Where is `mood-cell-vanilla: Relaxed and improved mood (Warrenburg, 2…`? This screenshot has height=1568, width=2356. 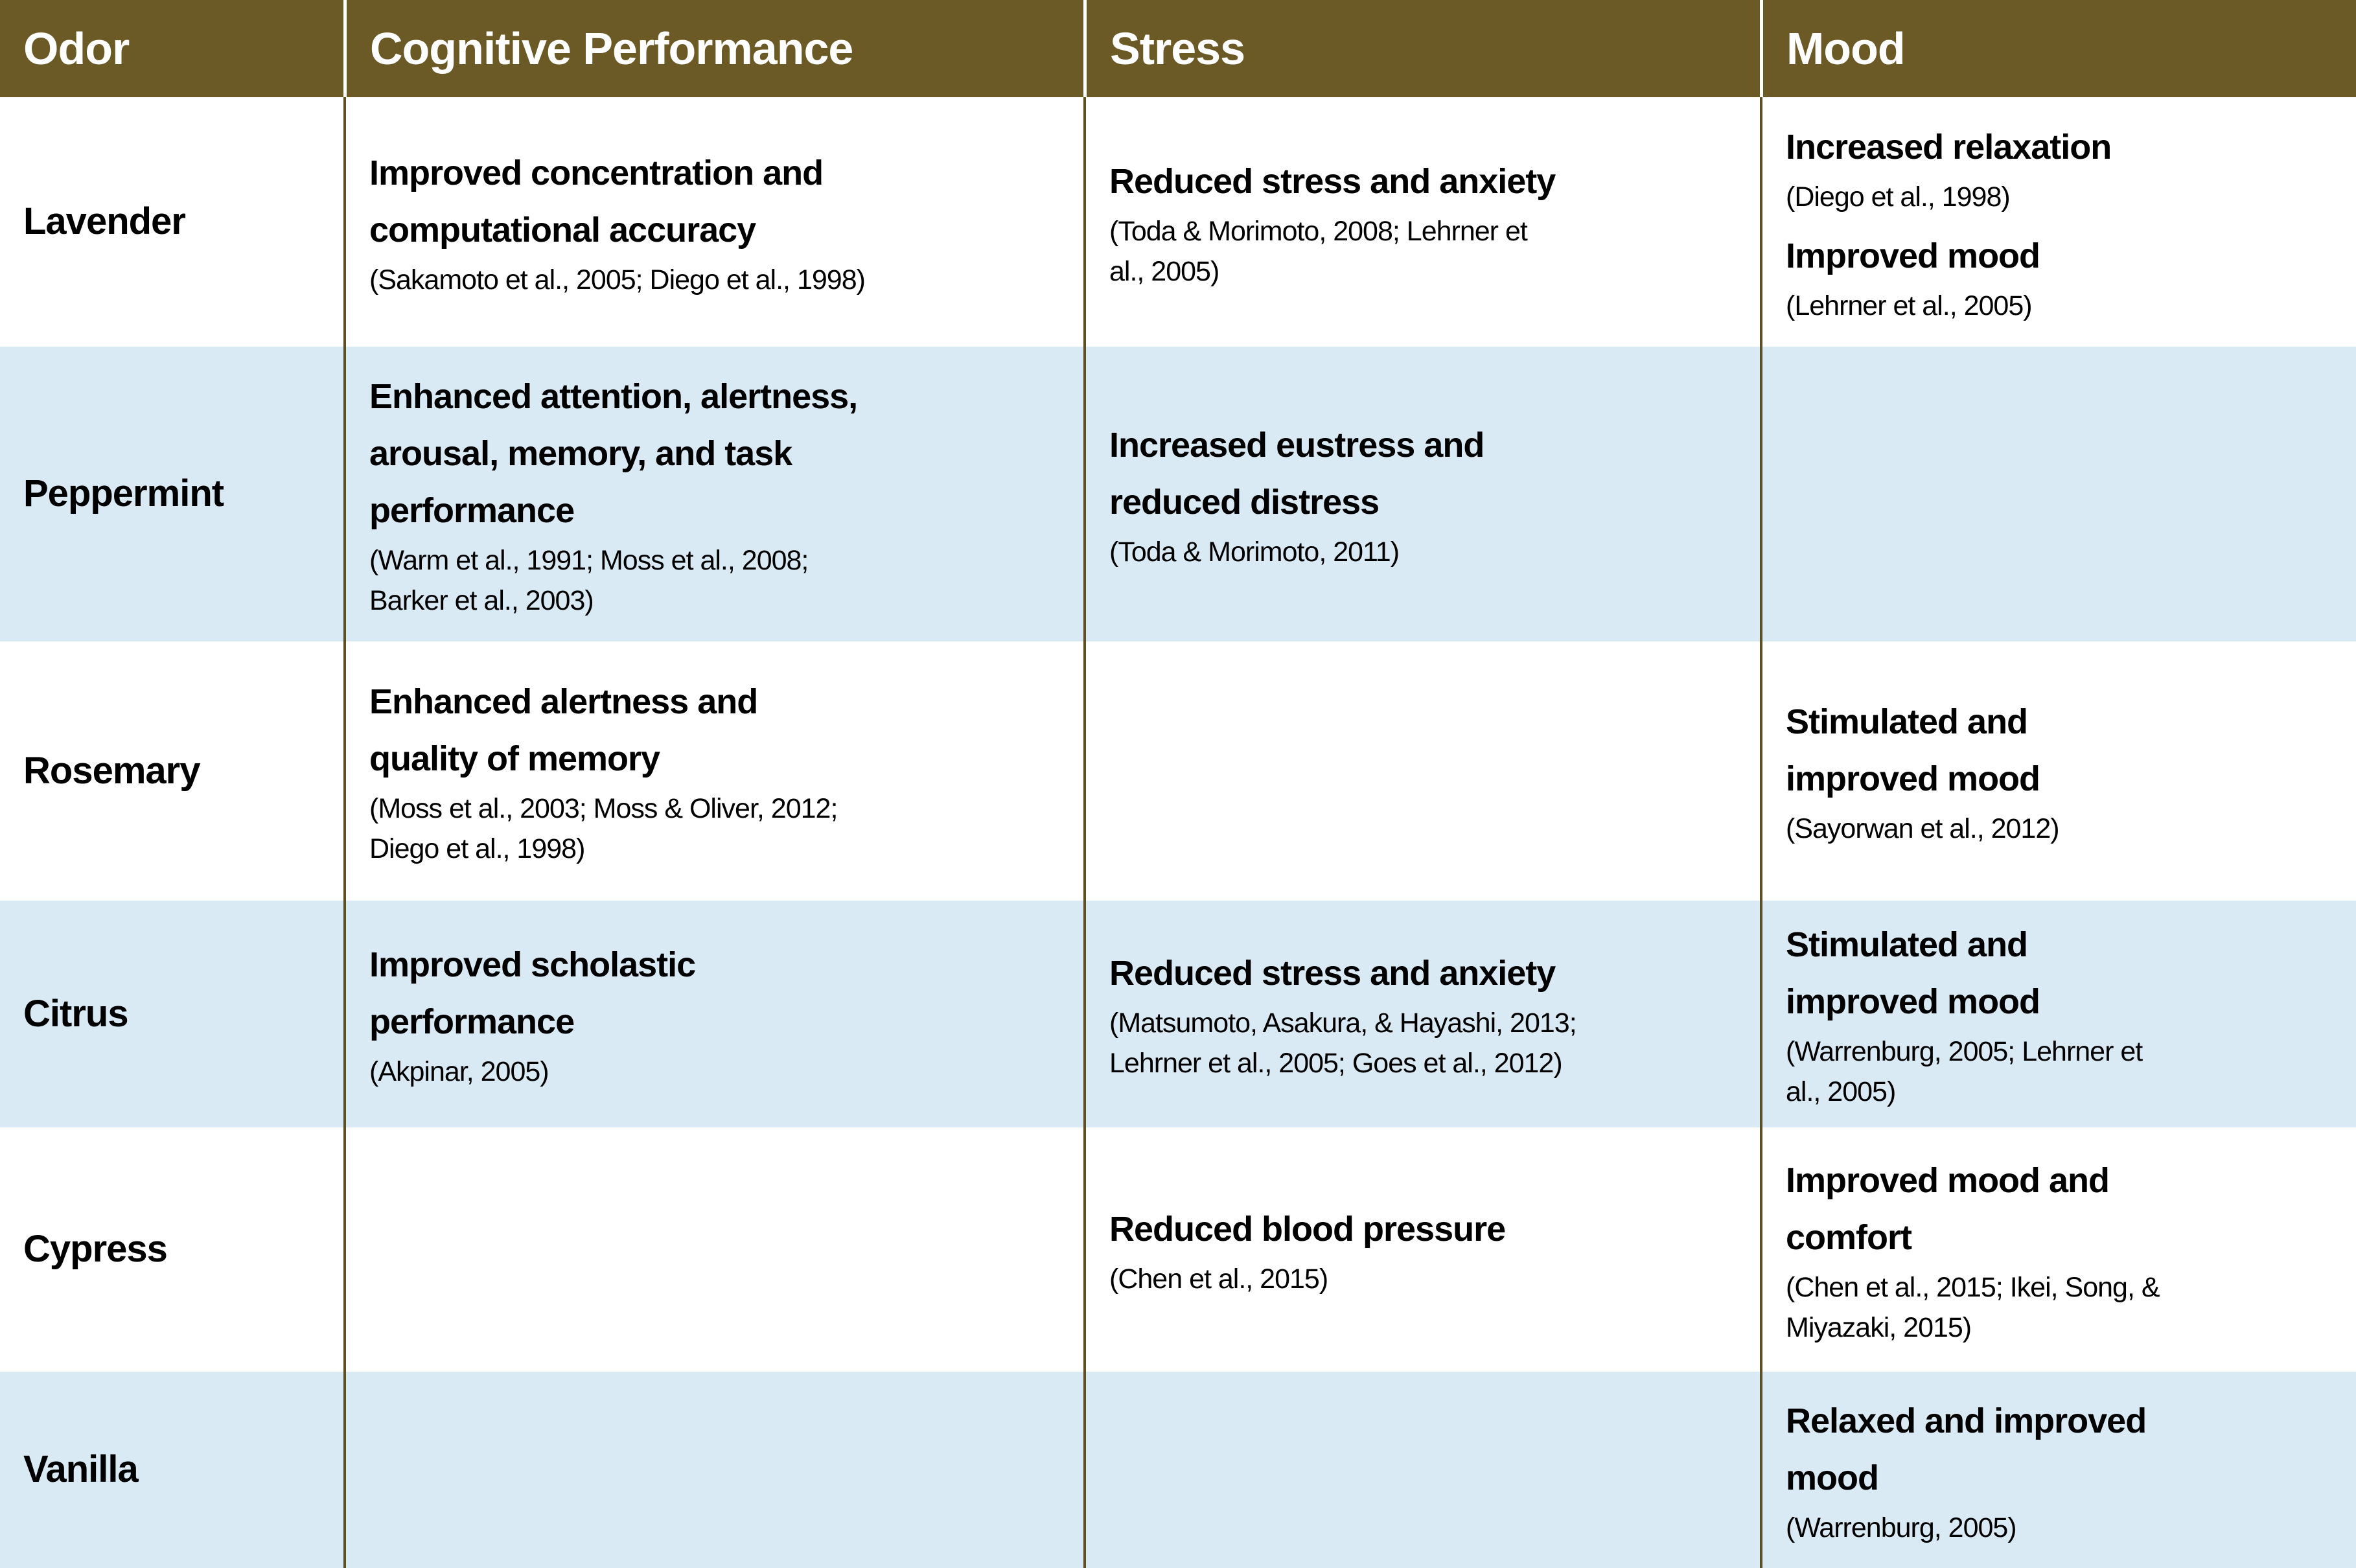 mood-cell-vanilla: Relaxed and improved mood (Warrenburg, 2… is located at coordinates (2058, 1470).